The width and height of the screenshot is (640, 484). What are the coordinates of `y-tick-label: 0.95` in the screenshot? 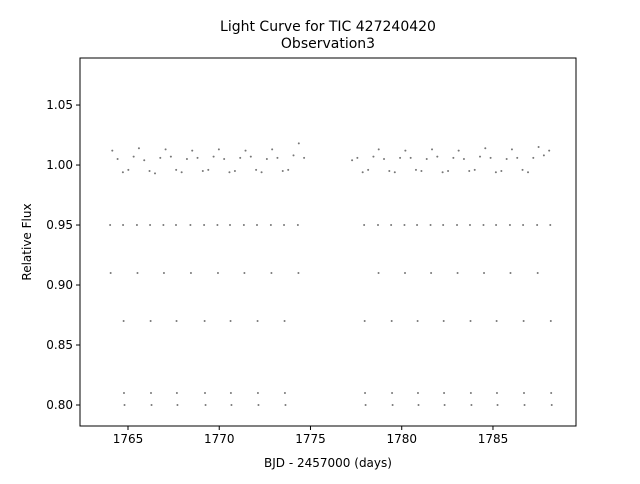 It's located at (59, 225).